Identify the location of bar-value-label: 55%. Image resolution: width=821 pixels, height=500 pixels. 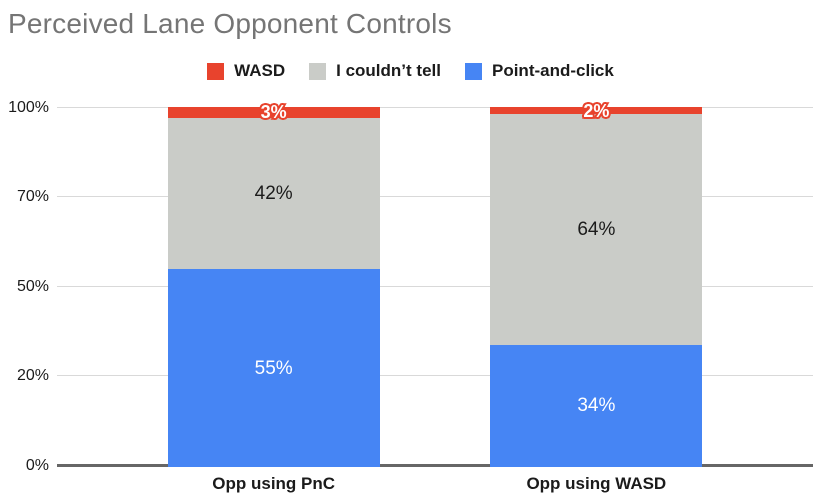
(273, 368).